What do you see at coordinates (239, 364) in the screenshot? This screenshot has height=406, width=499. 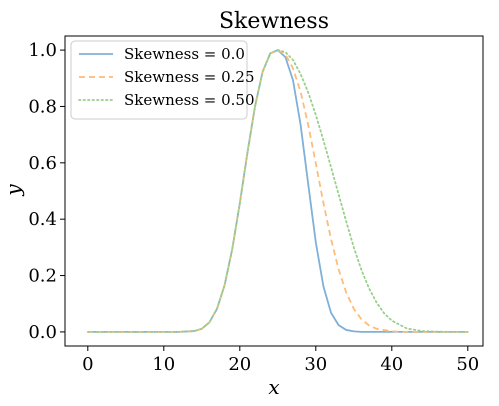 I see `x-tick-label: 20` at bounding box center [239, 364].